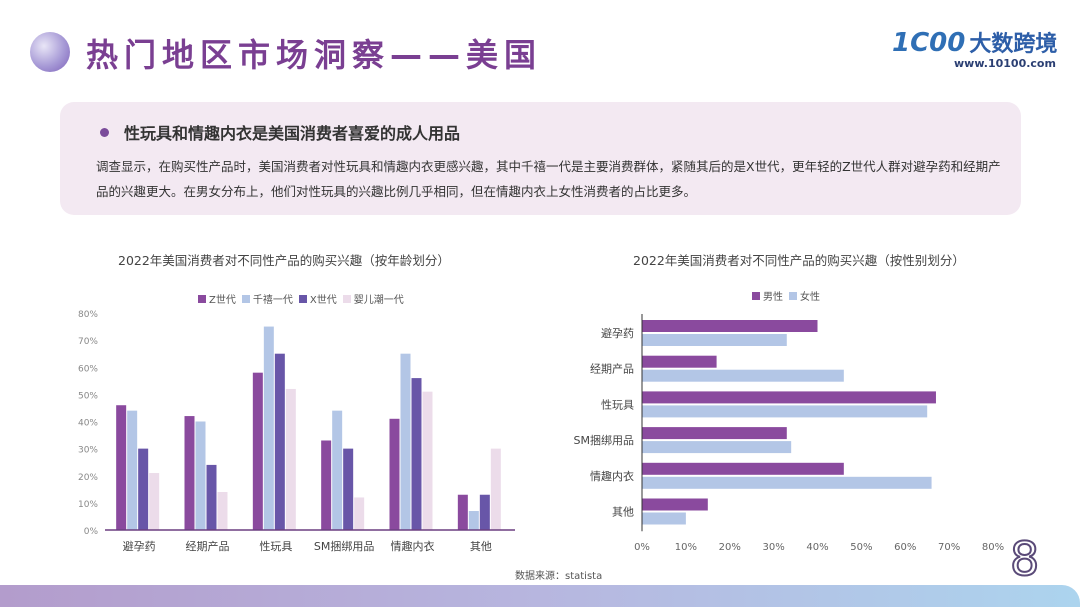  What do you see at coordinates (272, 300) in the screenshot?
I see `legend-label: 千禧一代` at bounding box center [272, 300].